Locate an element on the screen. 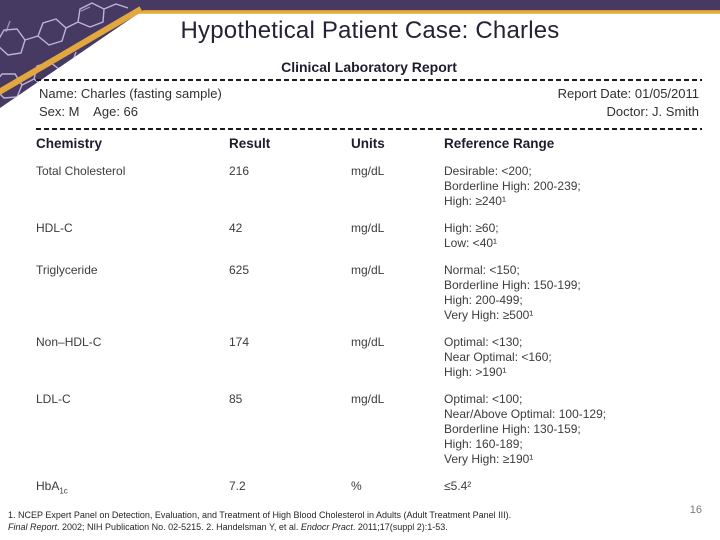 This screenshot has width=720, height=540. result-cell: 85 is located at coordinates (236, 399).